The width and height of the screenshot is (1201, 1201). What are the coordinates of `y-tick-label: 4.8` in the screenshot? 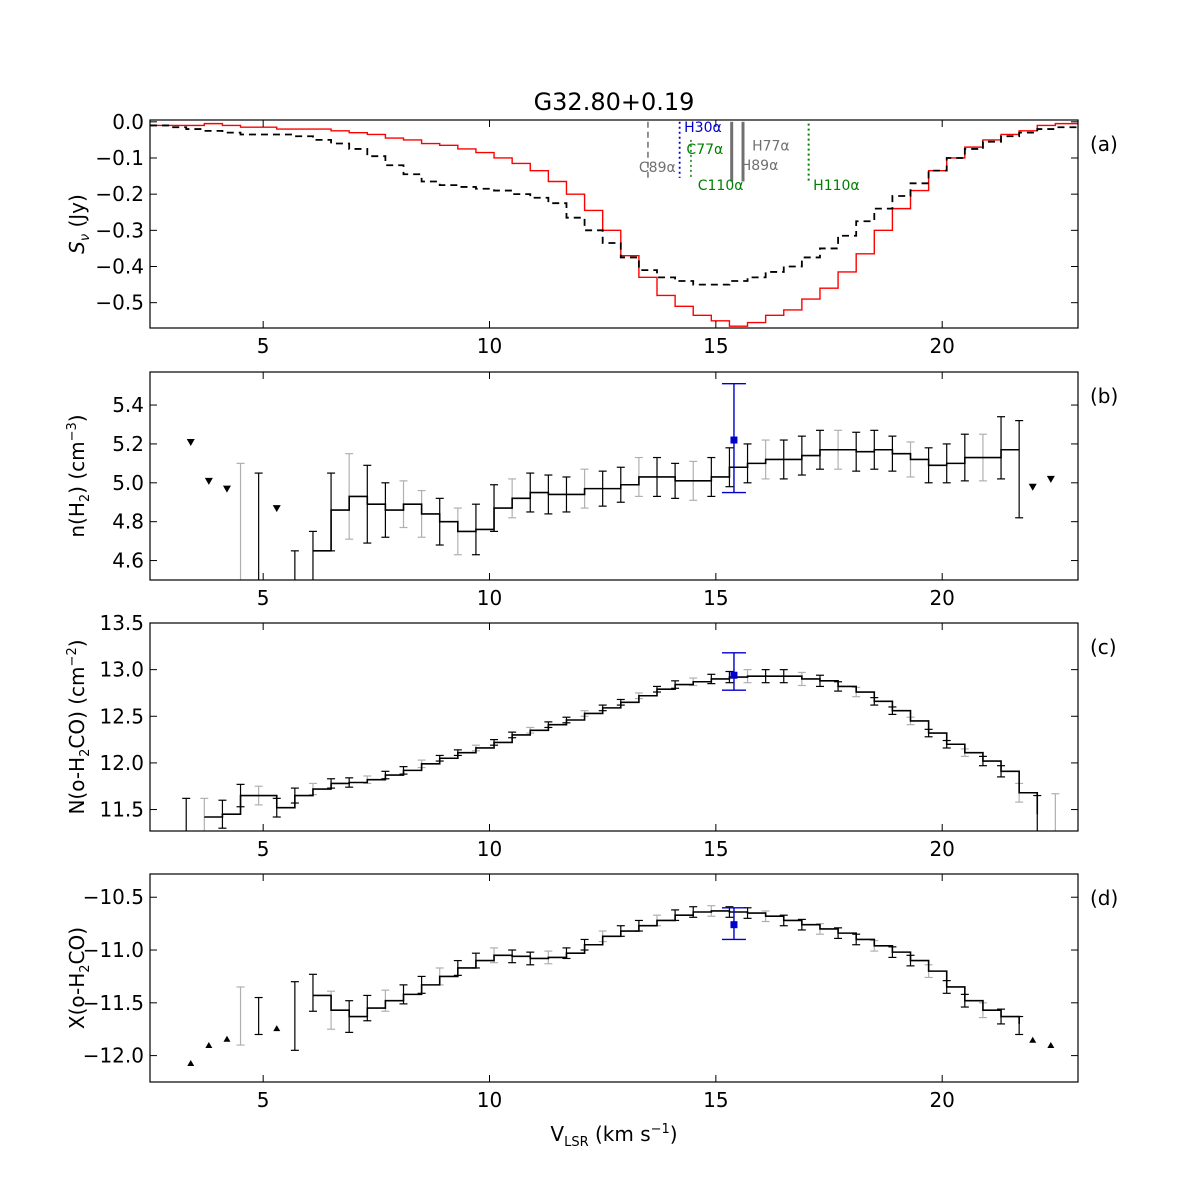 It's located at (128, 522).